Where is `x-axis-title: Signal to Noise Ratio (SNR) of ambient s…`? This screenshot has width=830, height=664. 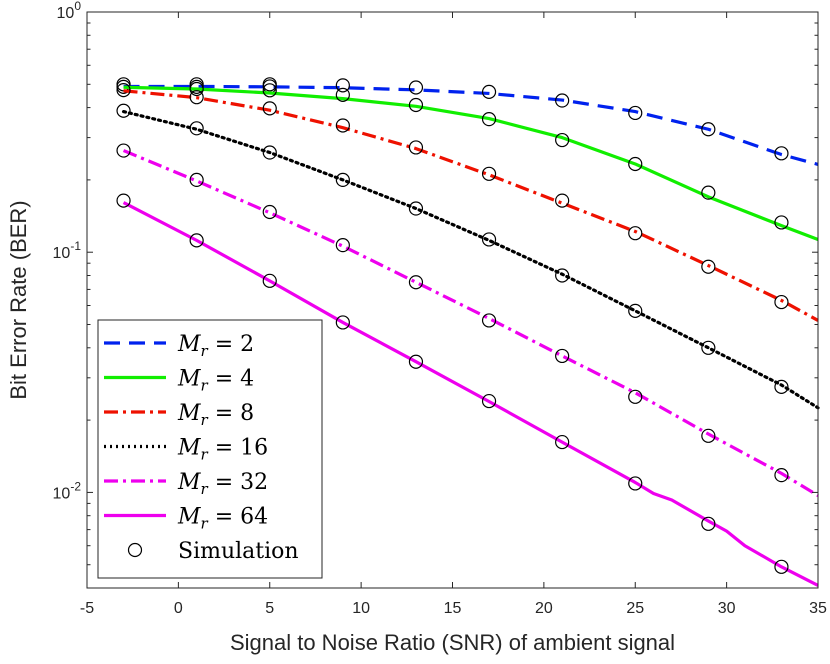 x-axis-title: Signal to Noise Ratio (SNR) of ambient s… is located at coordinates (452, 642).